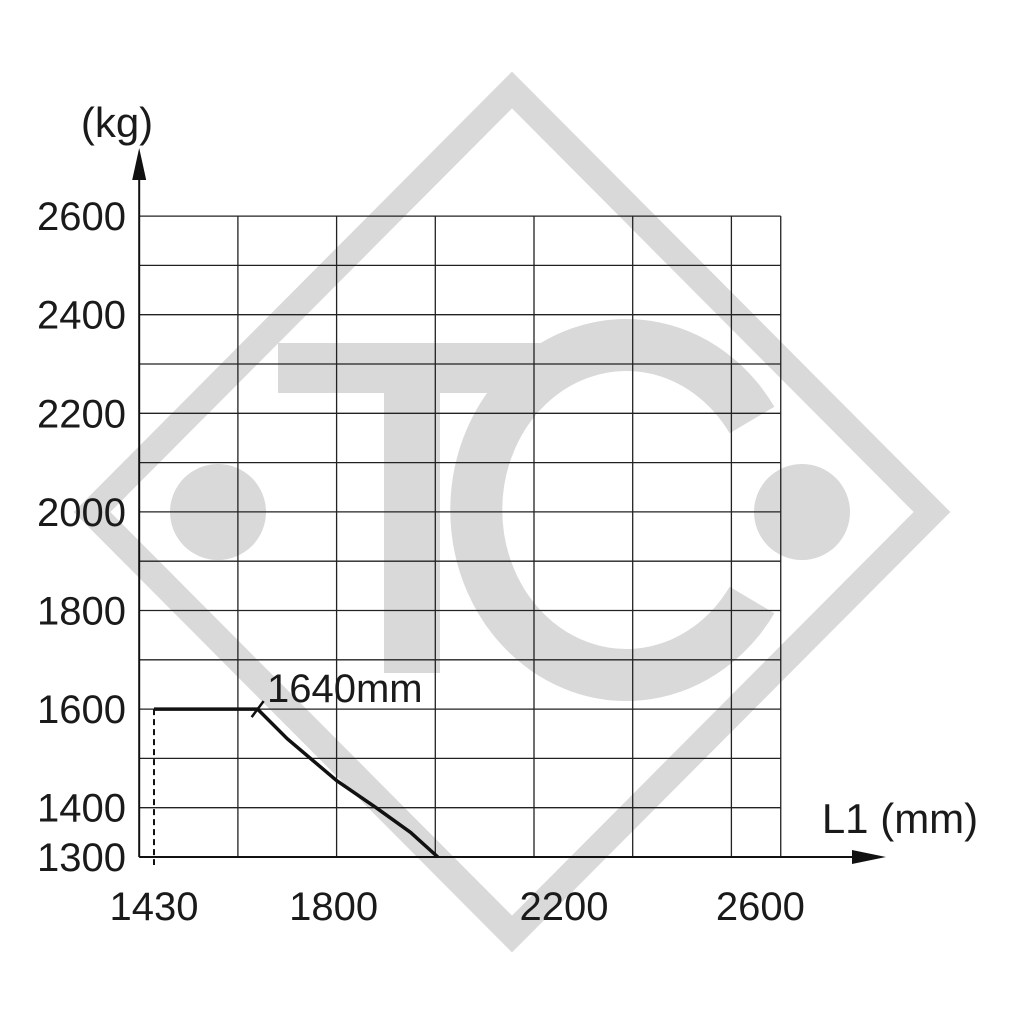 The width and height of the screenshot is (1024, 1024). Describe the element at coordinates (81, 316) in the screenshot. I see `y-tick-label: 2400` at that location.